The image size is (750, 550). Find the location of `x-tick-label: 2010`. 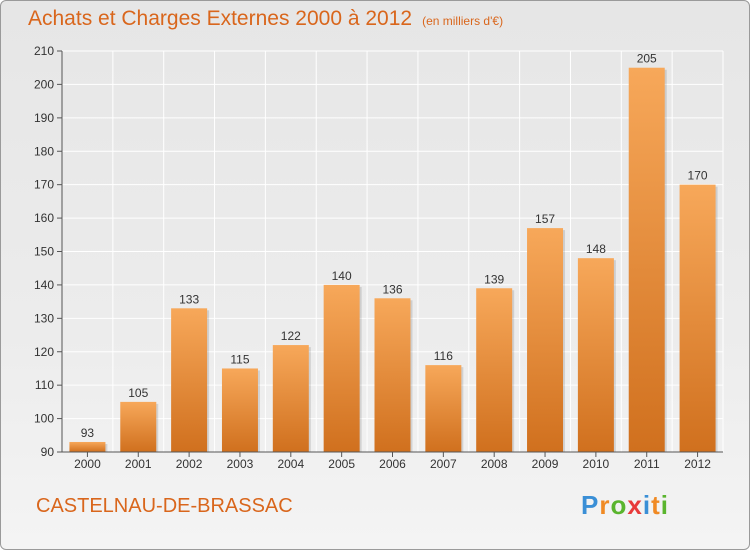

x-tick-label: 2010 is located at coordinates (596, 464).